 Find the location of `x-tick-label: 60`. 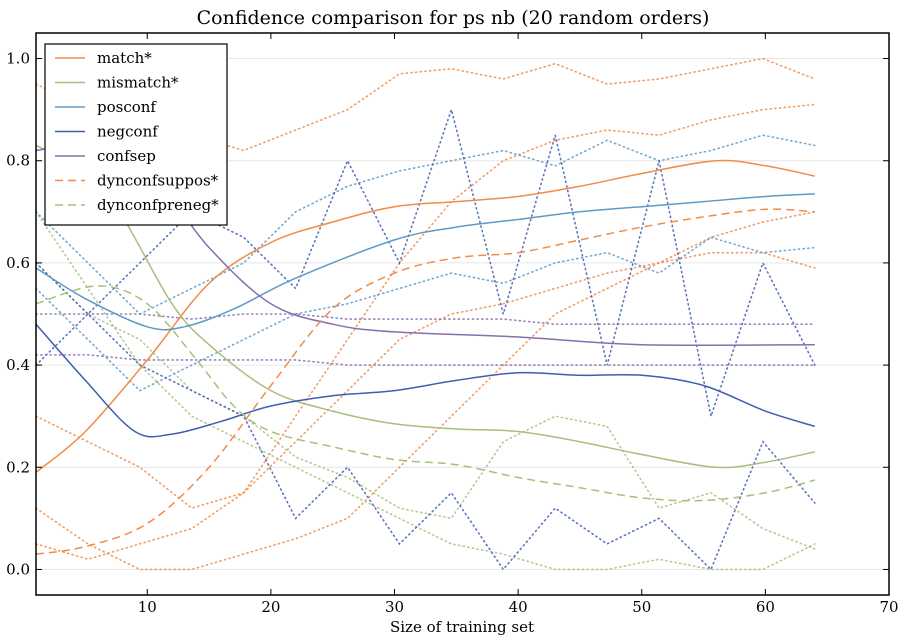

x-tick-label: 60 is located at coordinates (765, 607).